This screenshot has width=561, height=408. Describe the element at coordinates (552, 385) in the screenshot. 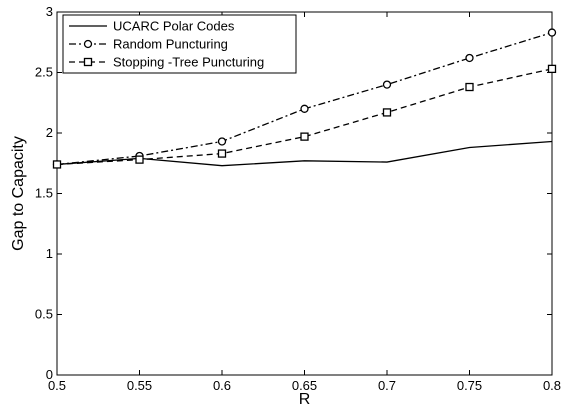

I see `x-tick-label: 0.8` at that location.